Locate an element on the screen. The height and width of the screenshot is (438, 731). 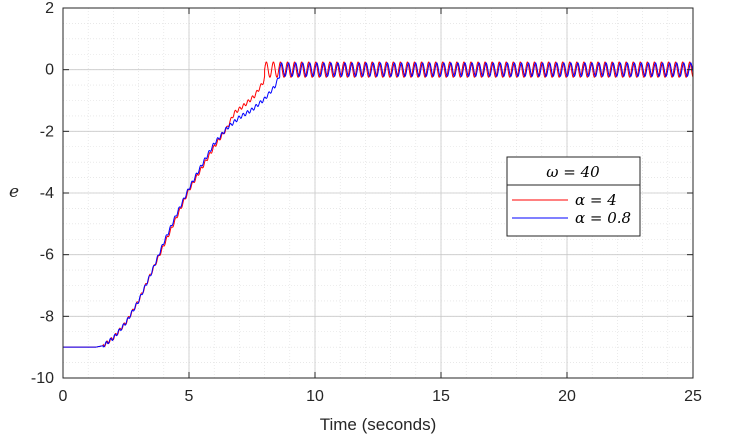
legend-box is located at coordinates (573, 196).